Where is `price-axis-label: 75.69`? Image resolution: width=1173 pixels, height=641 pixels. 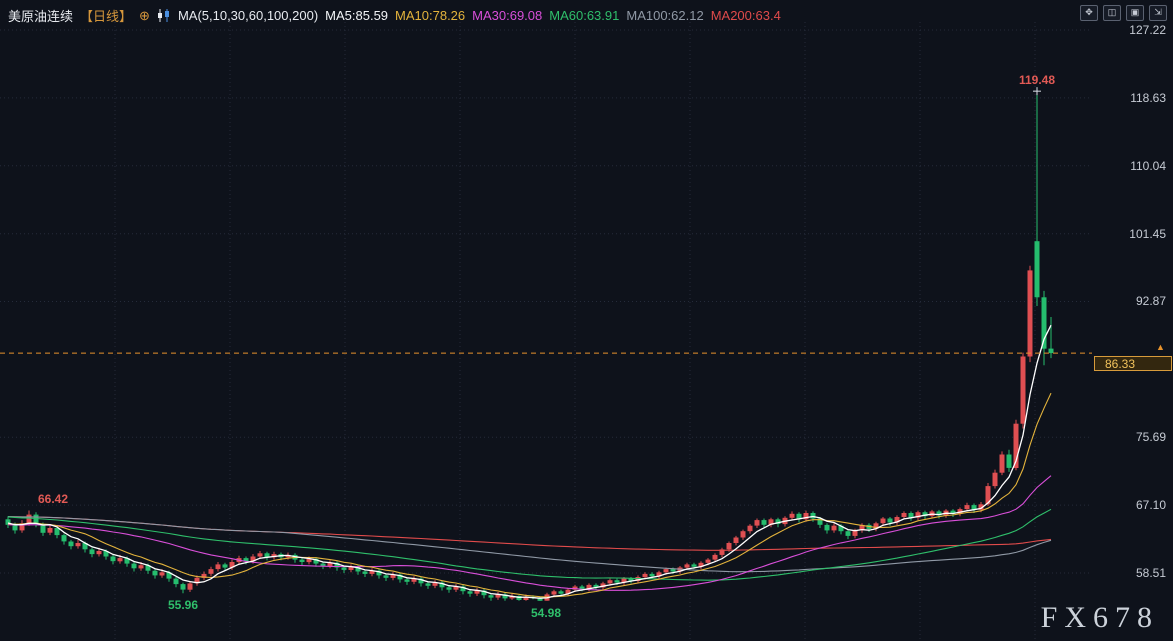
price-axis-label: 75.69 is located at coordinates (1150, 437).